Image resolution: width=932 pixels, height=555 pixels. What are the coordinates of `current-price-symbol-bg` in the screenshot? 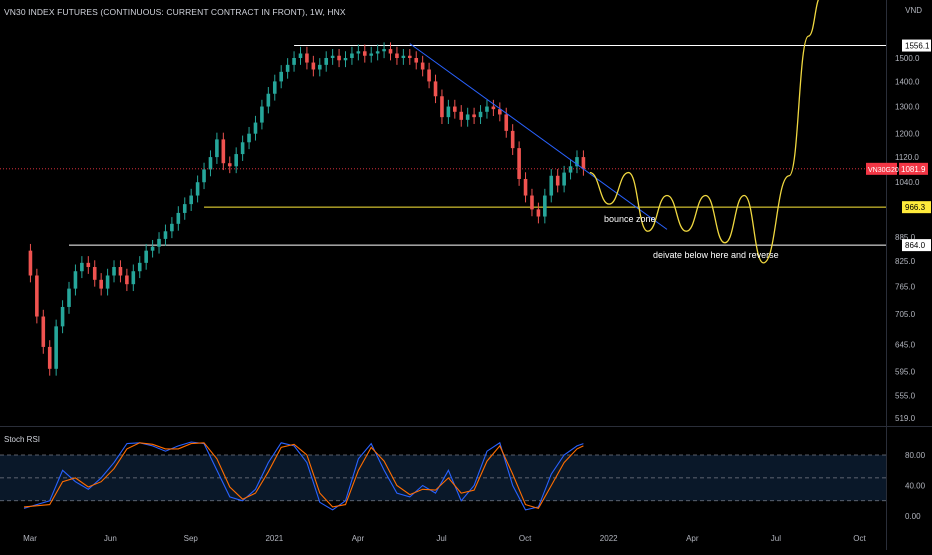 It's located at (881, 168).